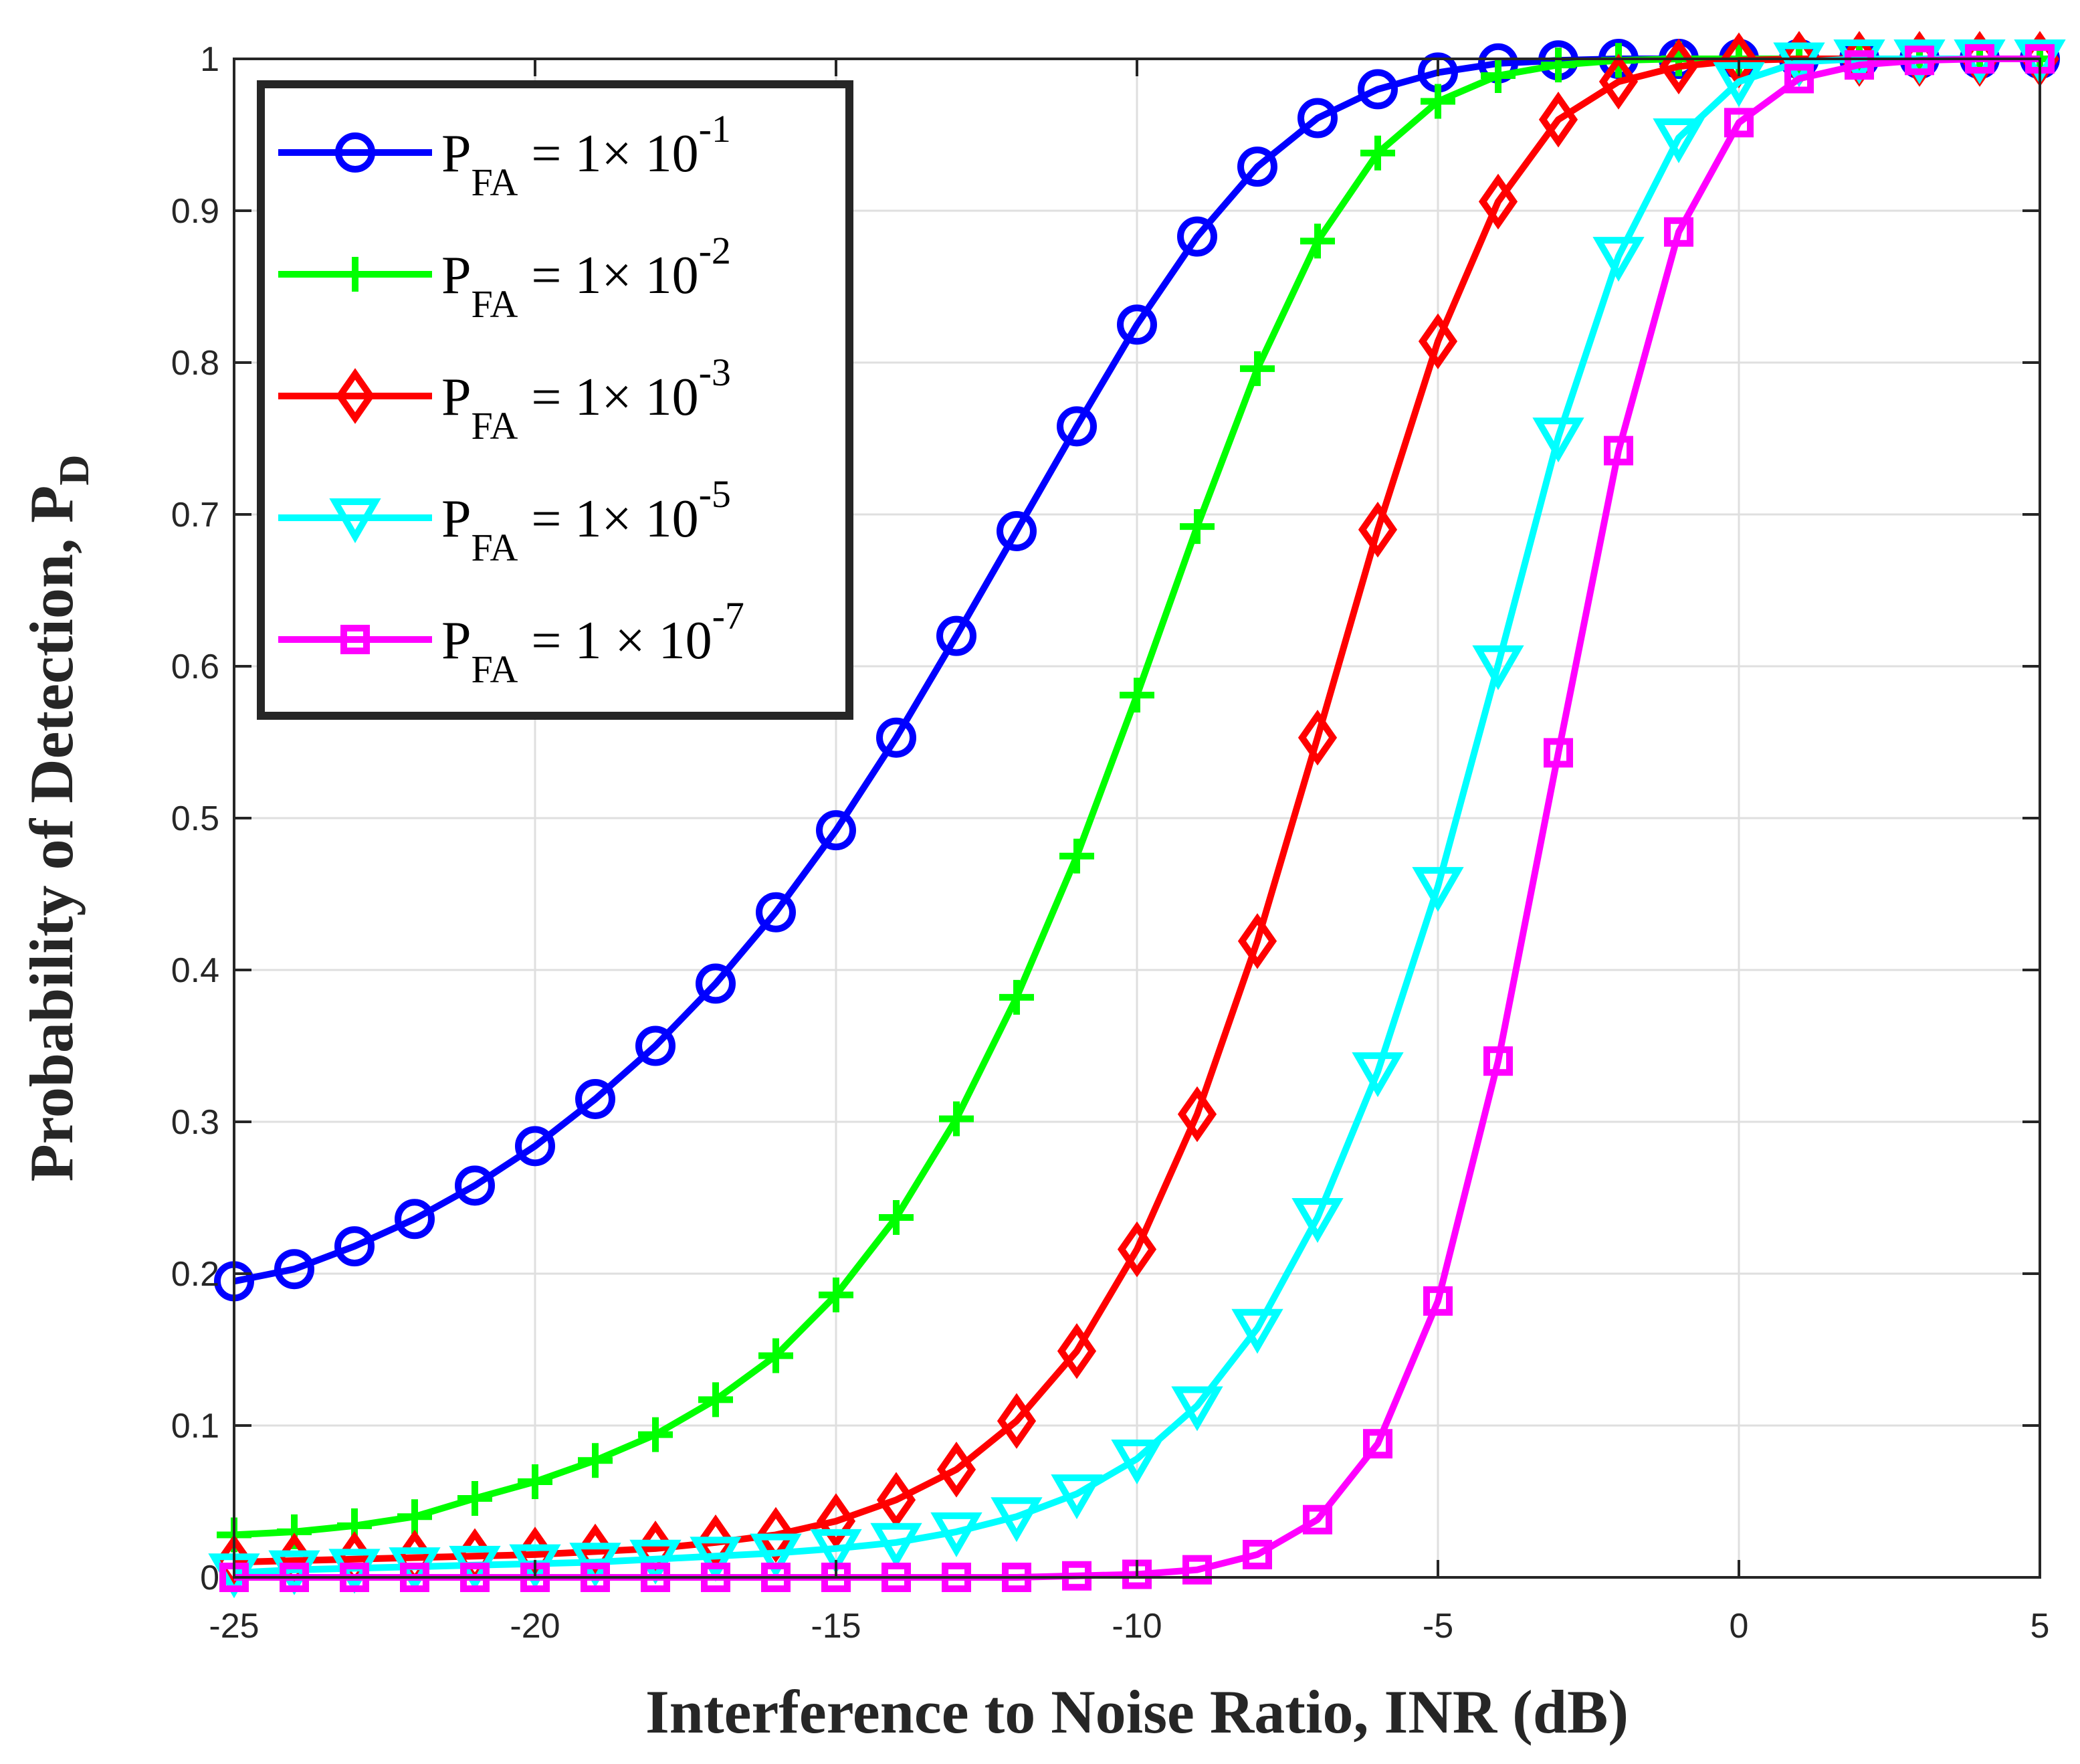  Describe the element at coordinates (195, 970) in the screenshot. I see `y-tick-label: 0.4` at that location.